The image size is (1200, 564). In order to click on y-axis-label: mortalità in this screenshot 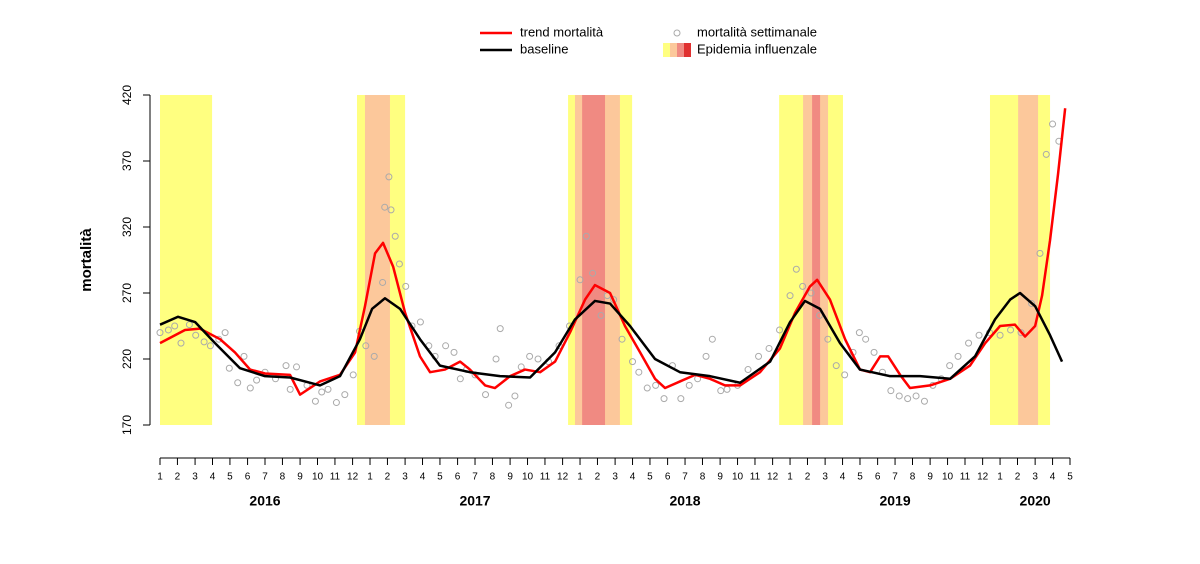, I will do `click(86, 260)`.